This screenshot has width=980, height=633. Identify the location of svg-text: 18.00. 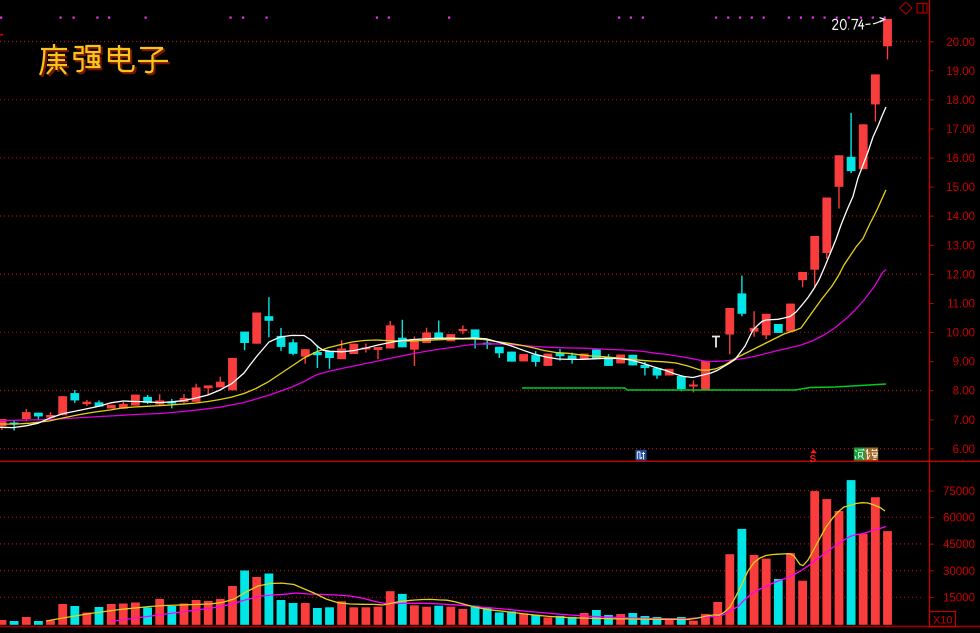
(960, 101).